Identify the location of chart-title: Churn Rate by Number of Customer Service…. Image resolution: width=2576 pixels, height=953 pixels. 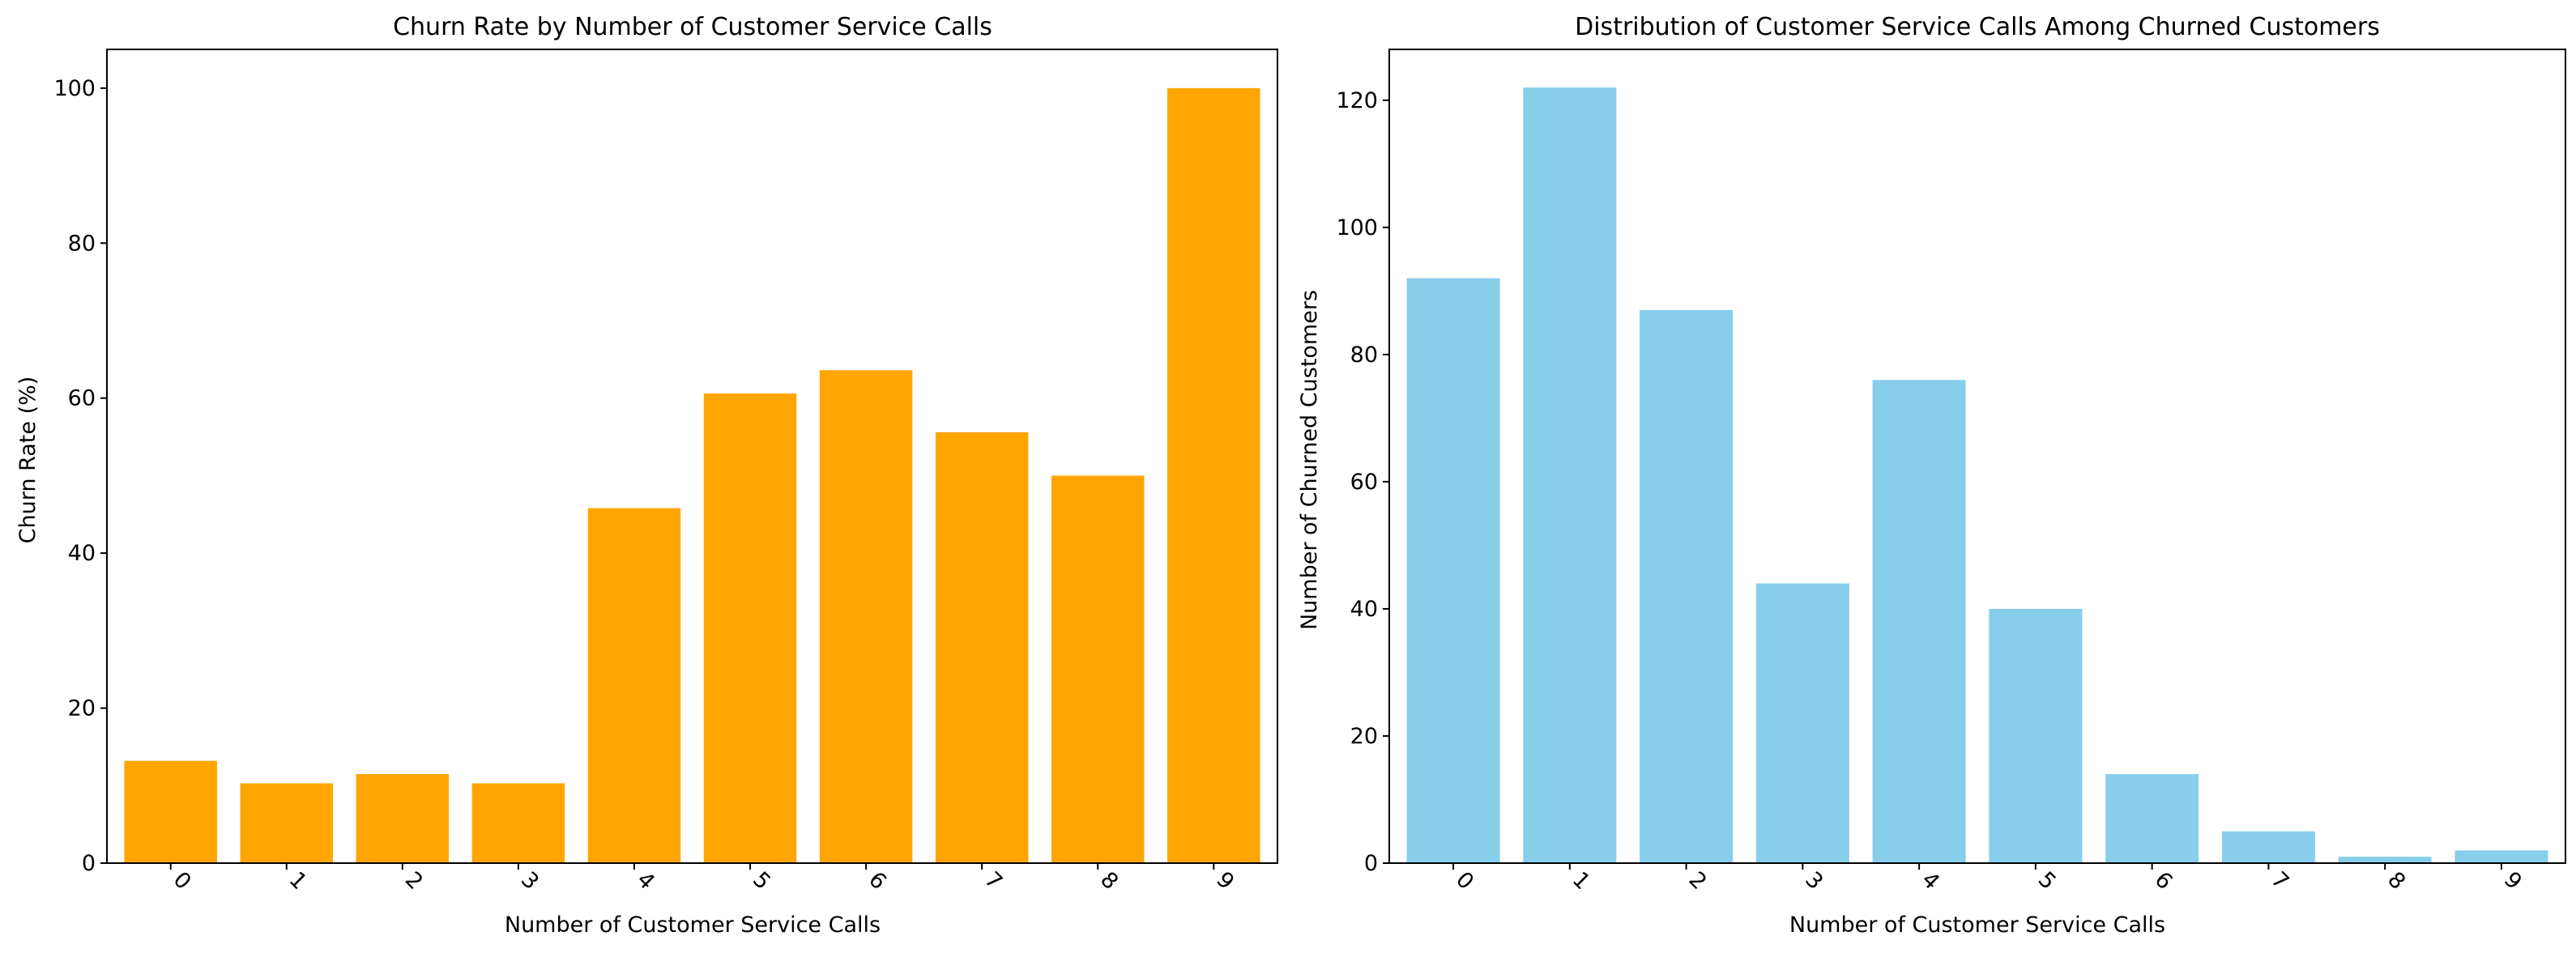
(692, 27).